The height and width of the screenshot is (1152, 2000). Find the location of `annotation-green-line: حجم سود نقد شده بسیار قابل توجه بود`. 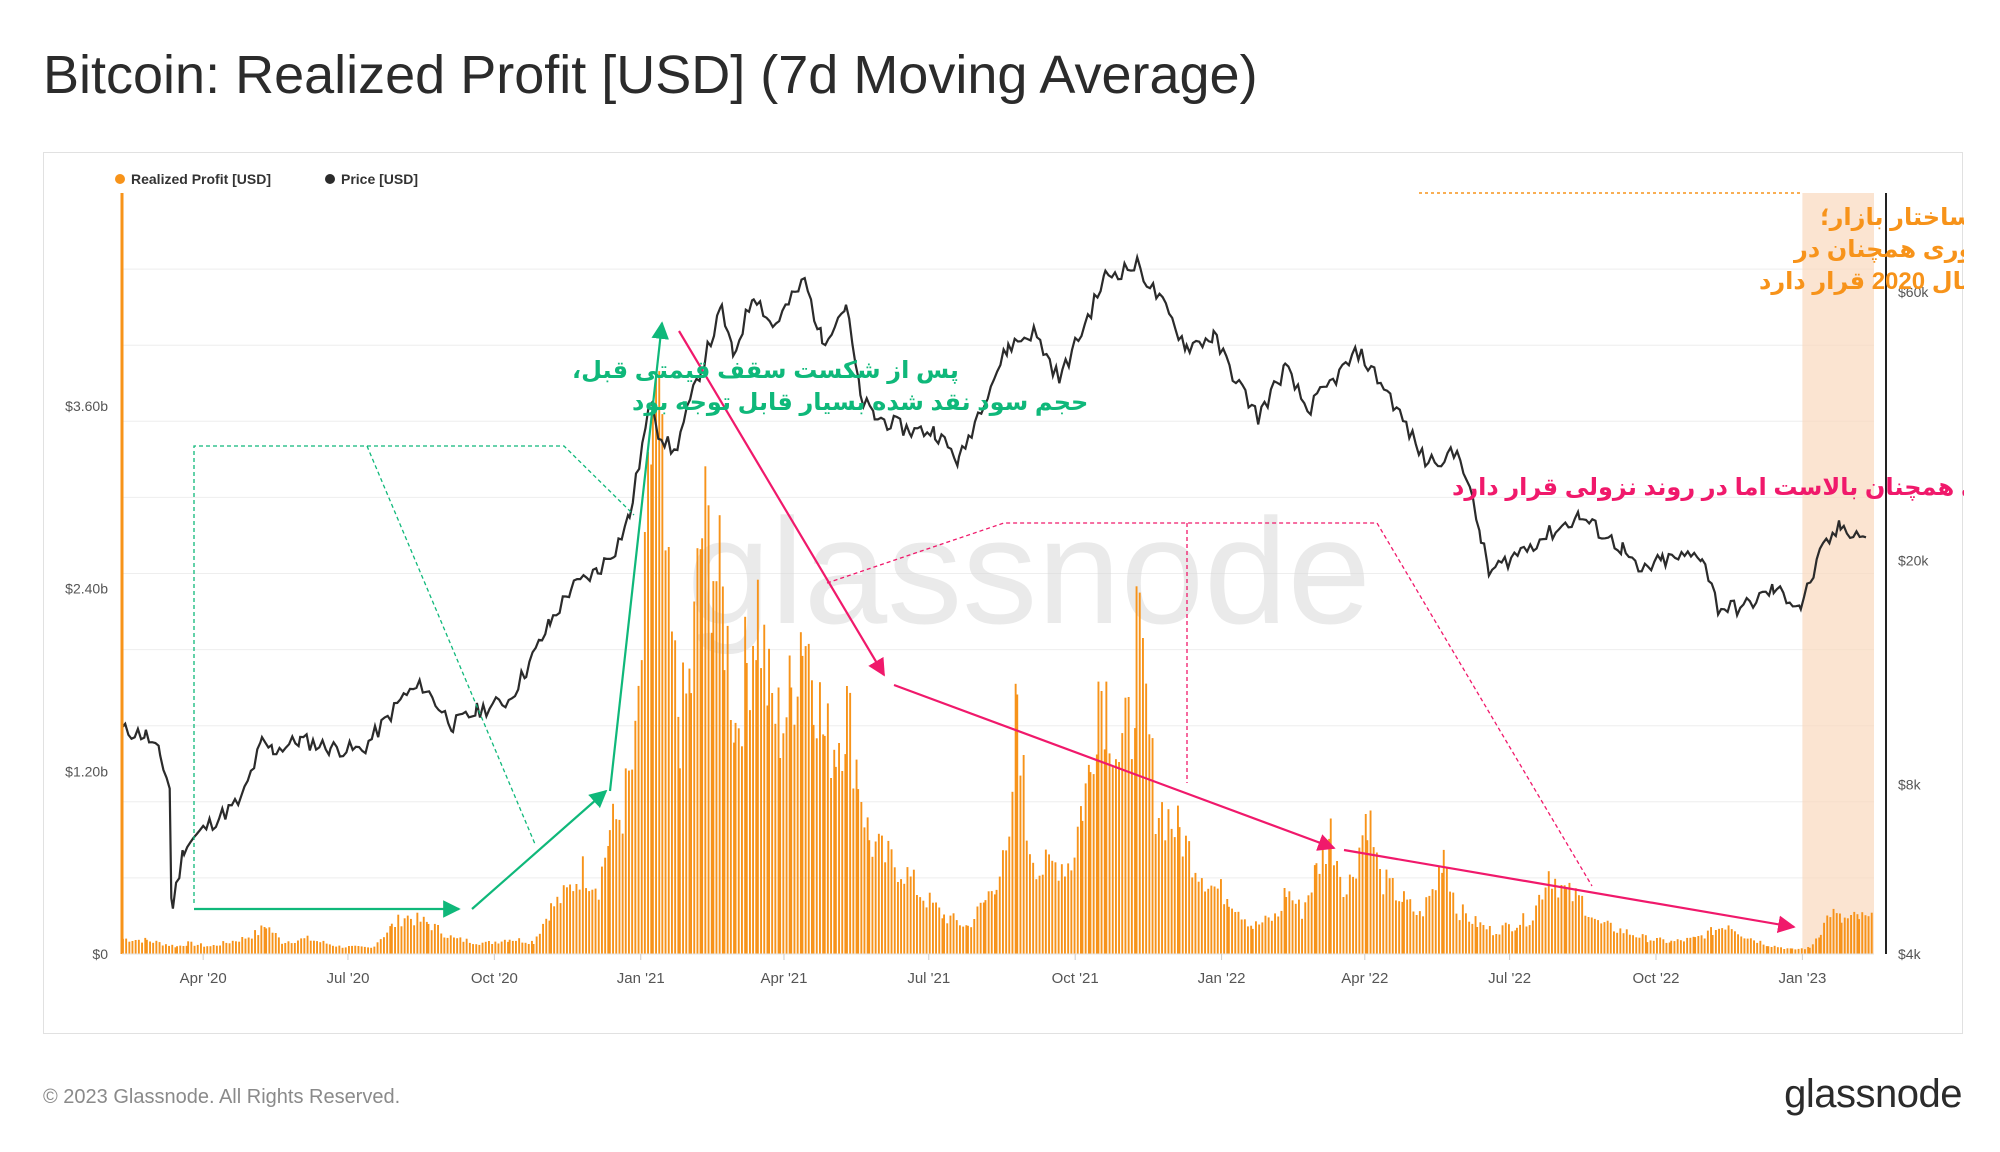

annotation-green-line: حجم سود نقد شده بسیار قابل توجه بود is located at coordinates (860, 402).